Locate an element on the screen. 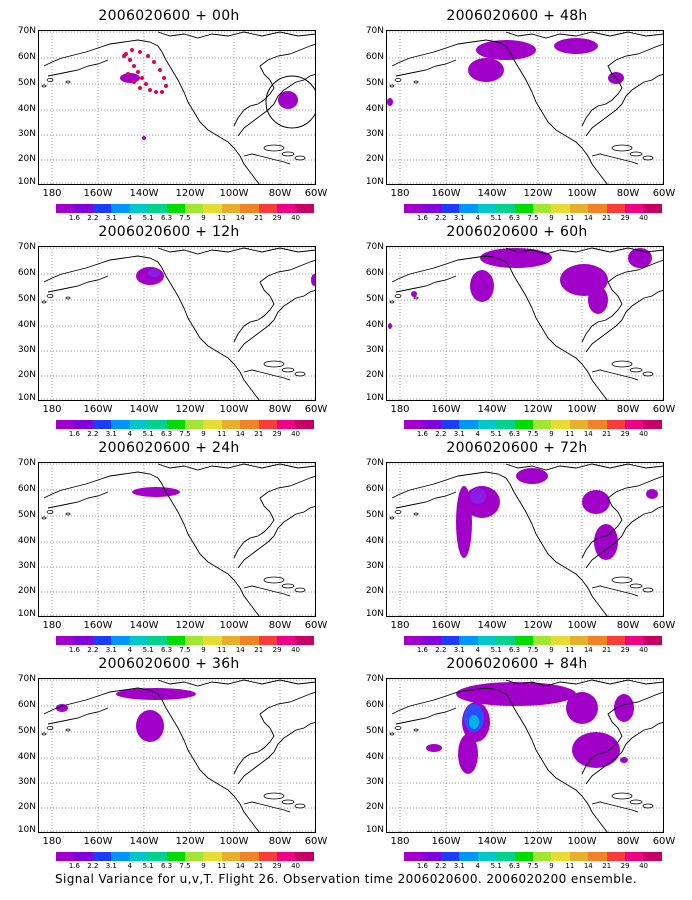 The height and width of the screenshot is (900, 692). colorbar is located at coordinates (533, 424).